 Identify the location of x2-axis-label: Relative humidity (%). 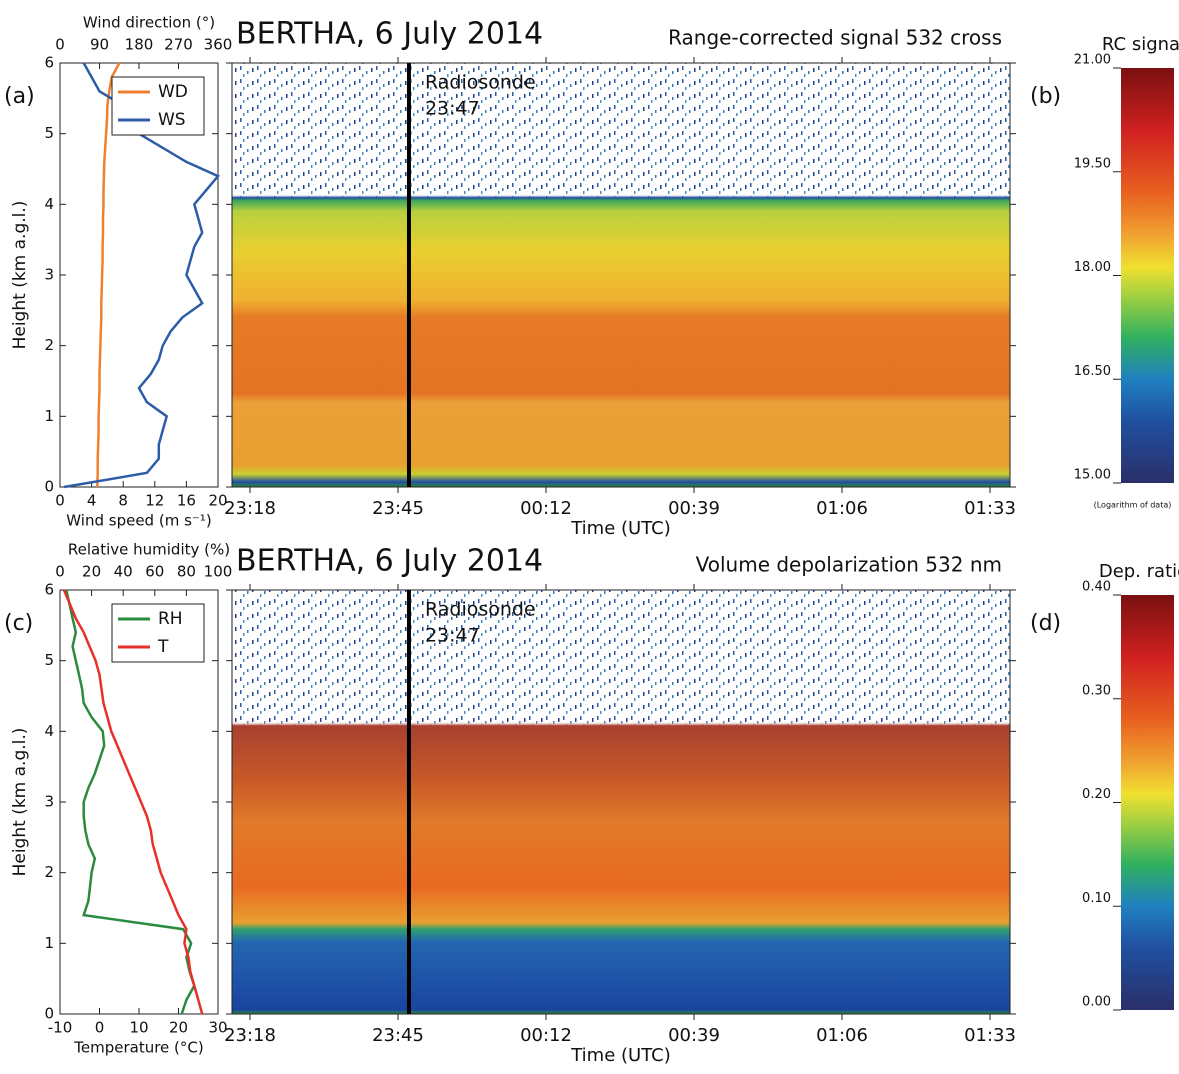
(149, 550).